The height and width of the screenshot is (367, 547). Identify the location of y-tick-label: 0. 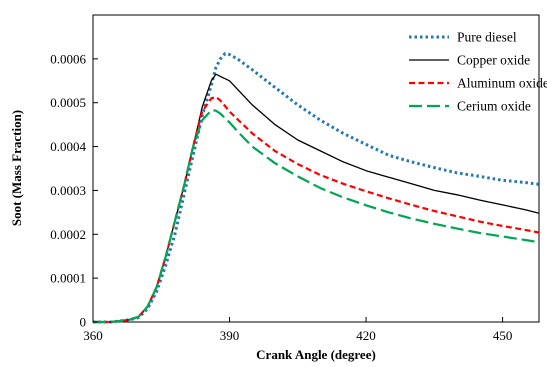
(83, 322).